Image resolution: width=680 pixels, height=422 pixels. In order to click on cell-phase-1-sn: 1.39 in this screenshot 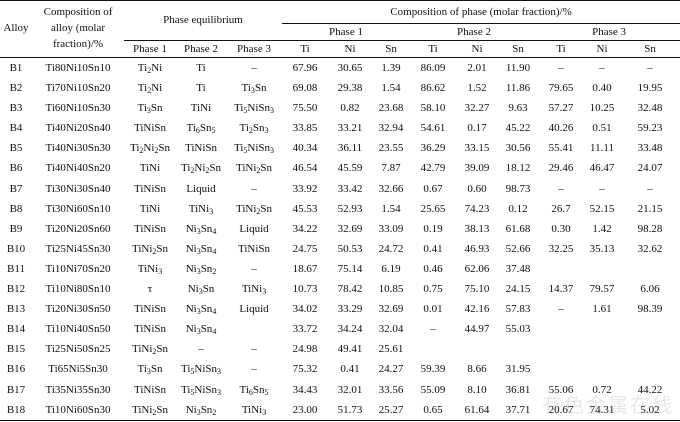, I will do `click(391, 68)`.